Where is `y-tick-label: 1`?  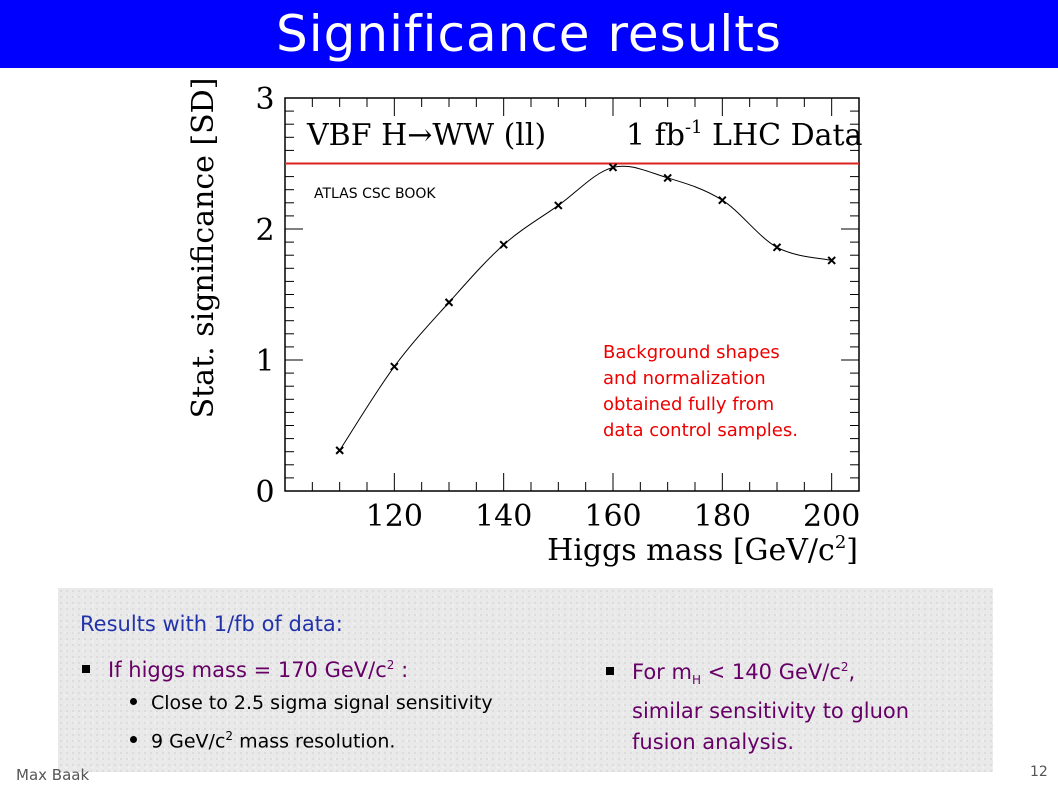 y-tick-label: 1 is located at coordinates (264, 361).